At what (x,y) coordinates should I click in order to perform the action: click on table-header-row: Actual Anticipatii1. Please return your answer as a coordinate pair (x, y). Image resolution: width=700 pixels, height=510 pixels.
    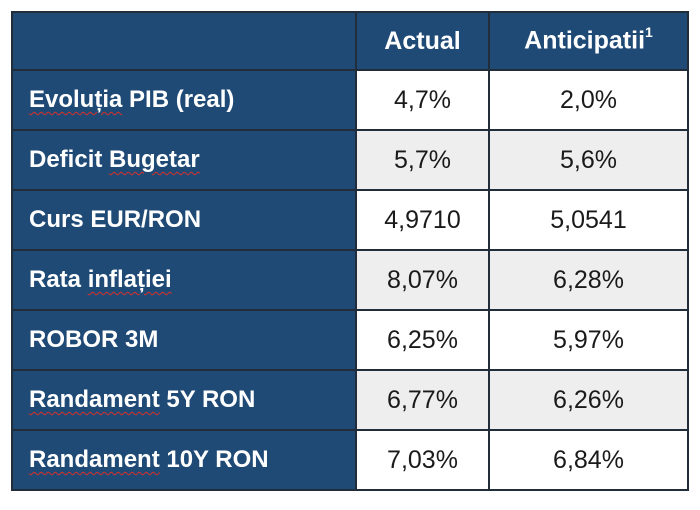
    Looking at the image, I should click on (350, 41).